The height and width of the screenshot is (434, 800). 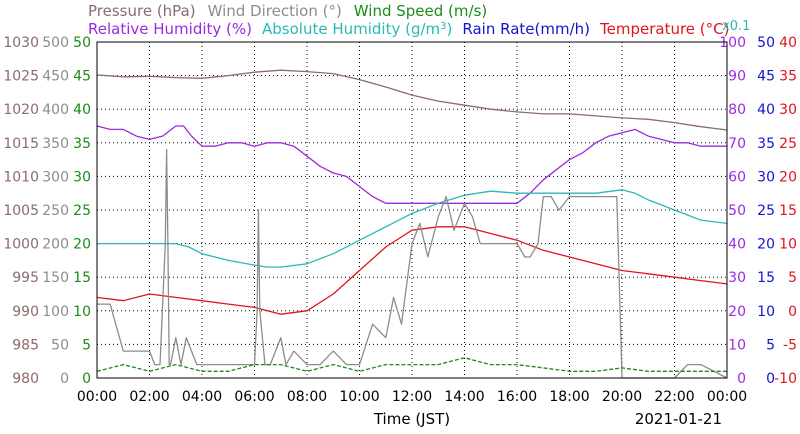 I want to click on right-tick-rain_rate: 10, so click(x=766, y=312).